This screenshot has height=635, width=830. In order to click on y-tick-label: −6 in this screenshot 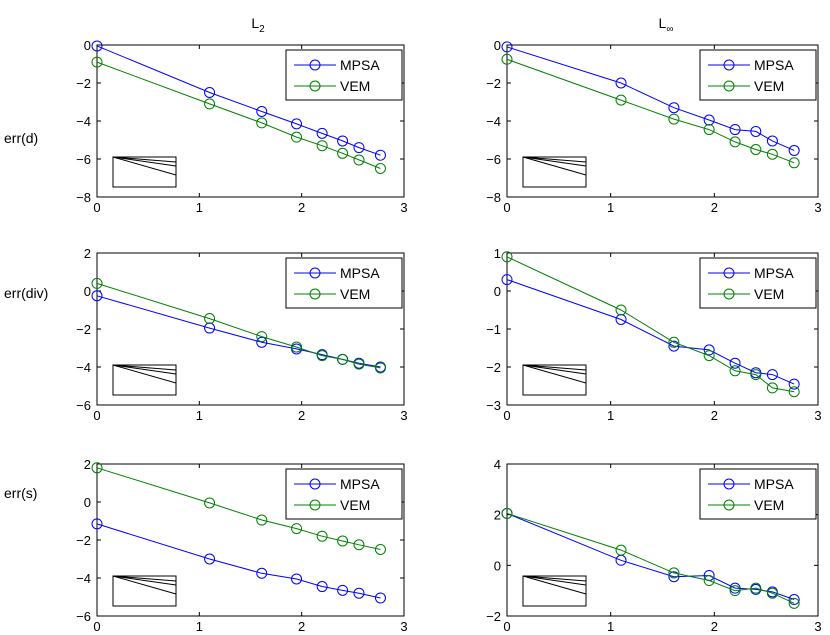, I will do `click(83, 616)`.